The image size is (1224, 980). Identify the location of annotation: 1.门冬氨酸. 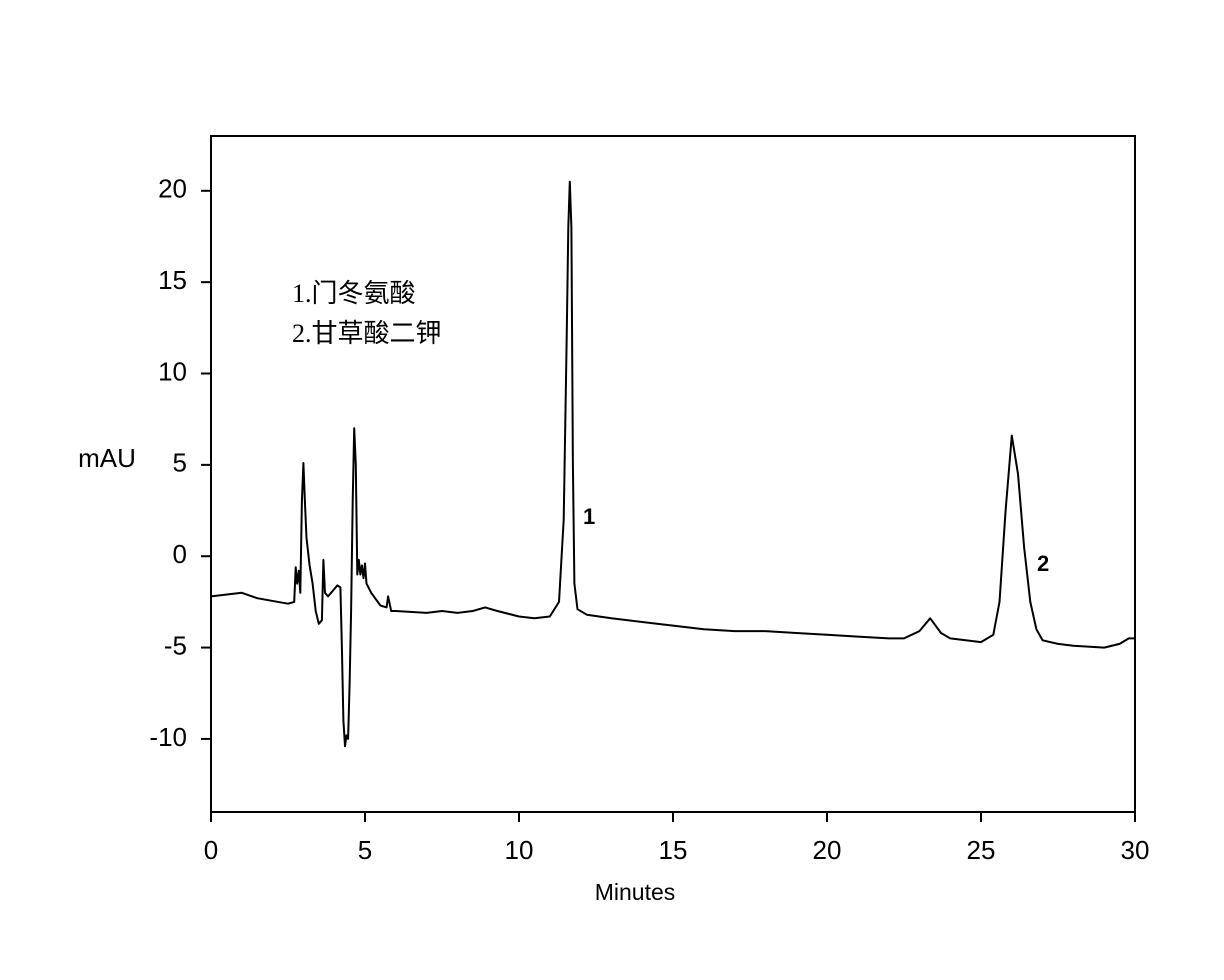
(354, 293).